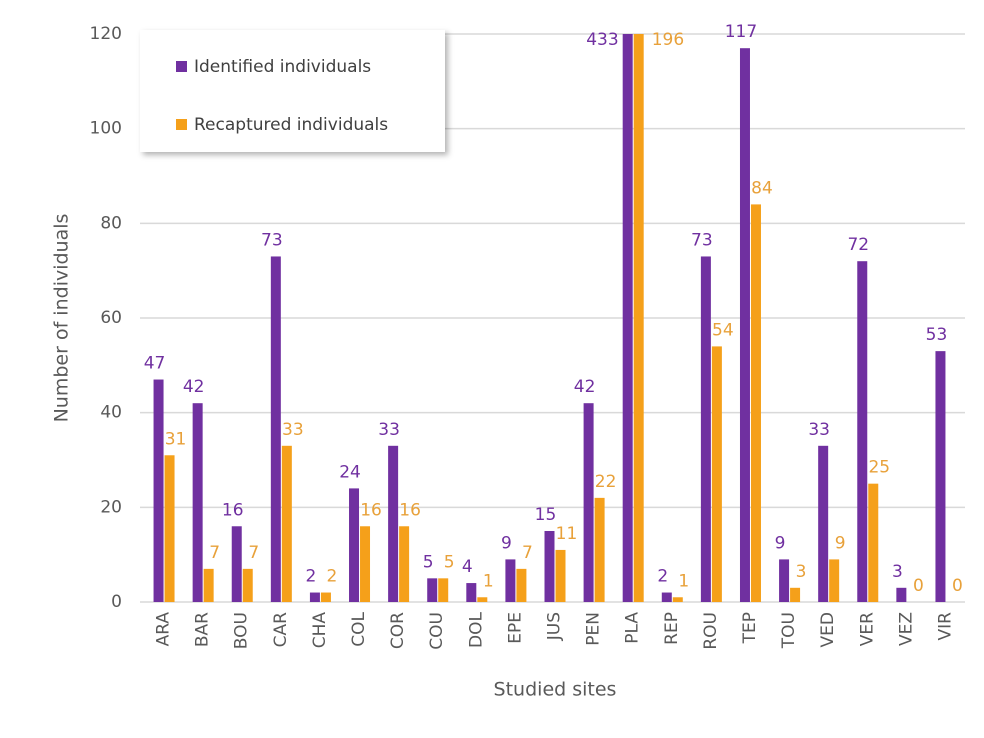 The height and width of the screenshot is (738, 984). What do you see at coordinates (867, 629) in the screenshot?
I see `x-tick-label: VER` at bounding box center [867, 629].